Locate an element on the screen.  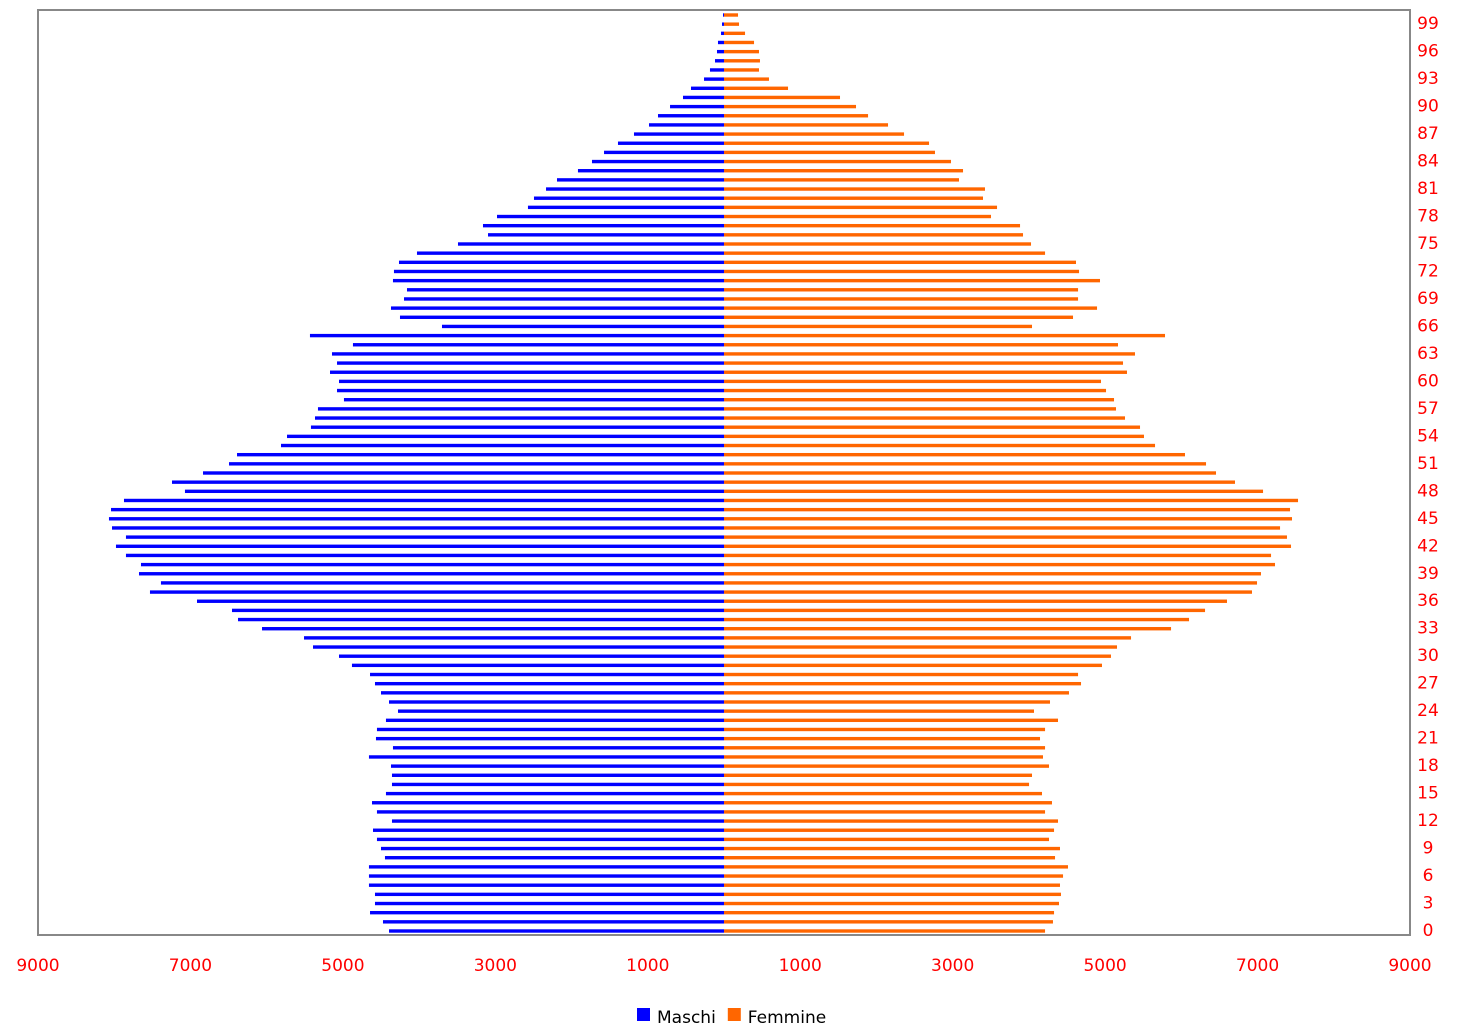
legend-swatch is located at coordinates (643, 1014).